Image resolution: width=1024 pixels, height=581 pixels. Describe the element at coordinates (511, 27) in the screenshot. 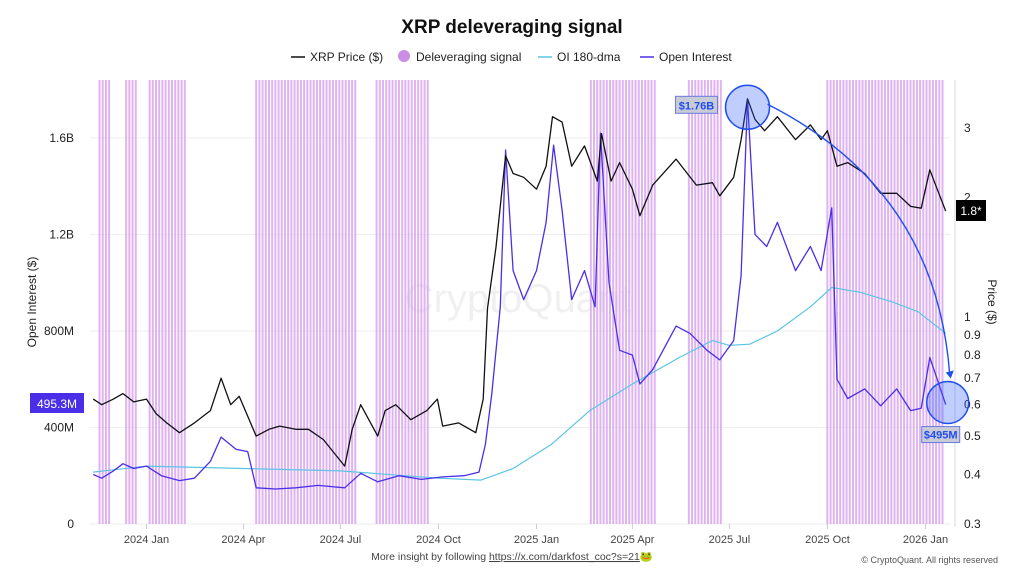

I see `chart-title: XRP deleveraging signal` at that location.